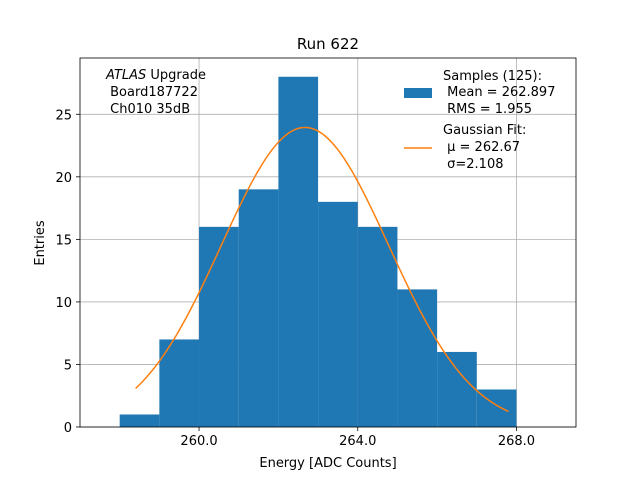  I want to click on atlas-annotation: ATLAS Upgrade Board187722 Ch010 35dB, so click(155, 92).